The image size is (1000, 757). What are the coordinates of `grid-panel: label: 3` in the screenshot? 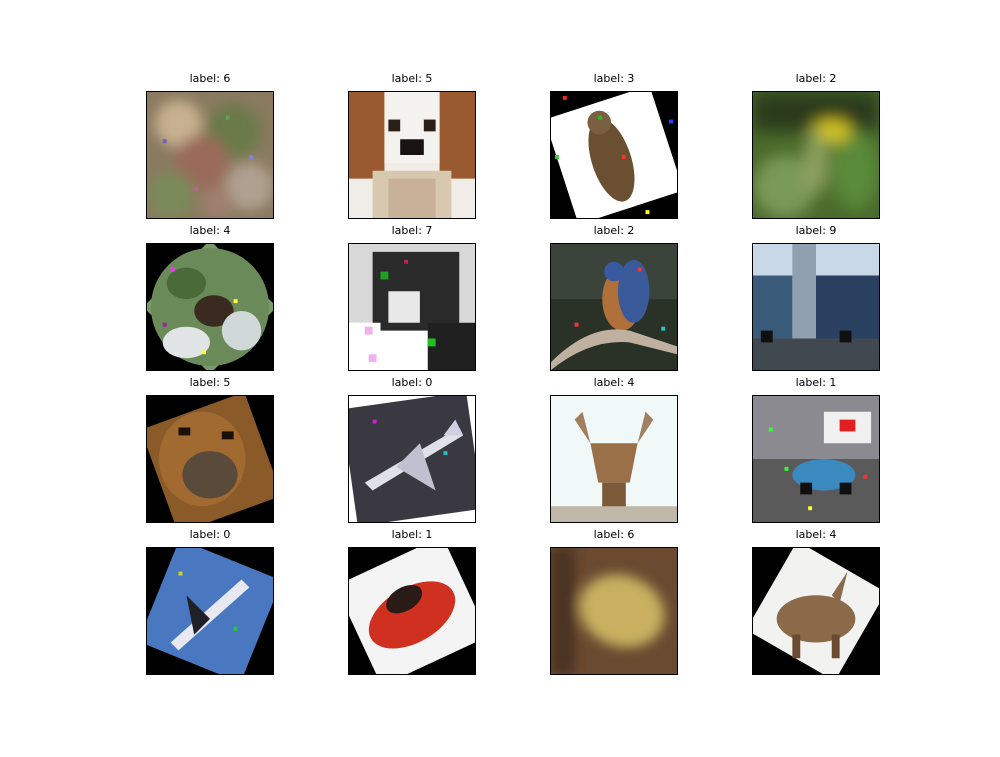 It's located at (614, 145).